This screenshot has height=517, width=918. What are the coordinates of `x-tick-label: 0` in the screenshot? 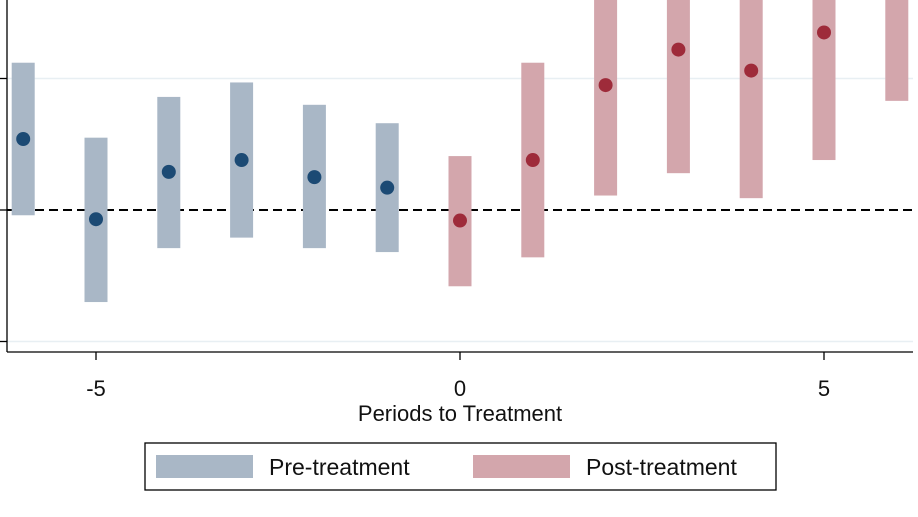 It's located at (460, 388).